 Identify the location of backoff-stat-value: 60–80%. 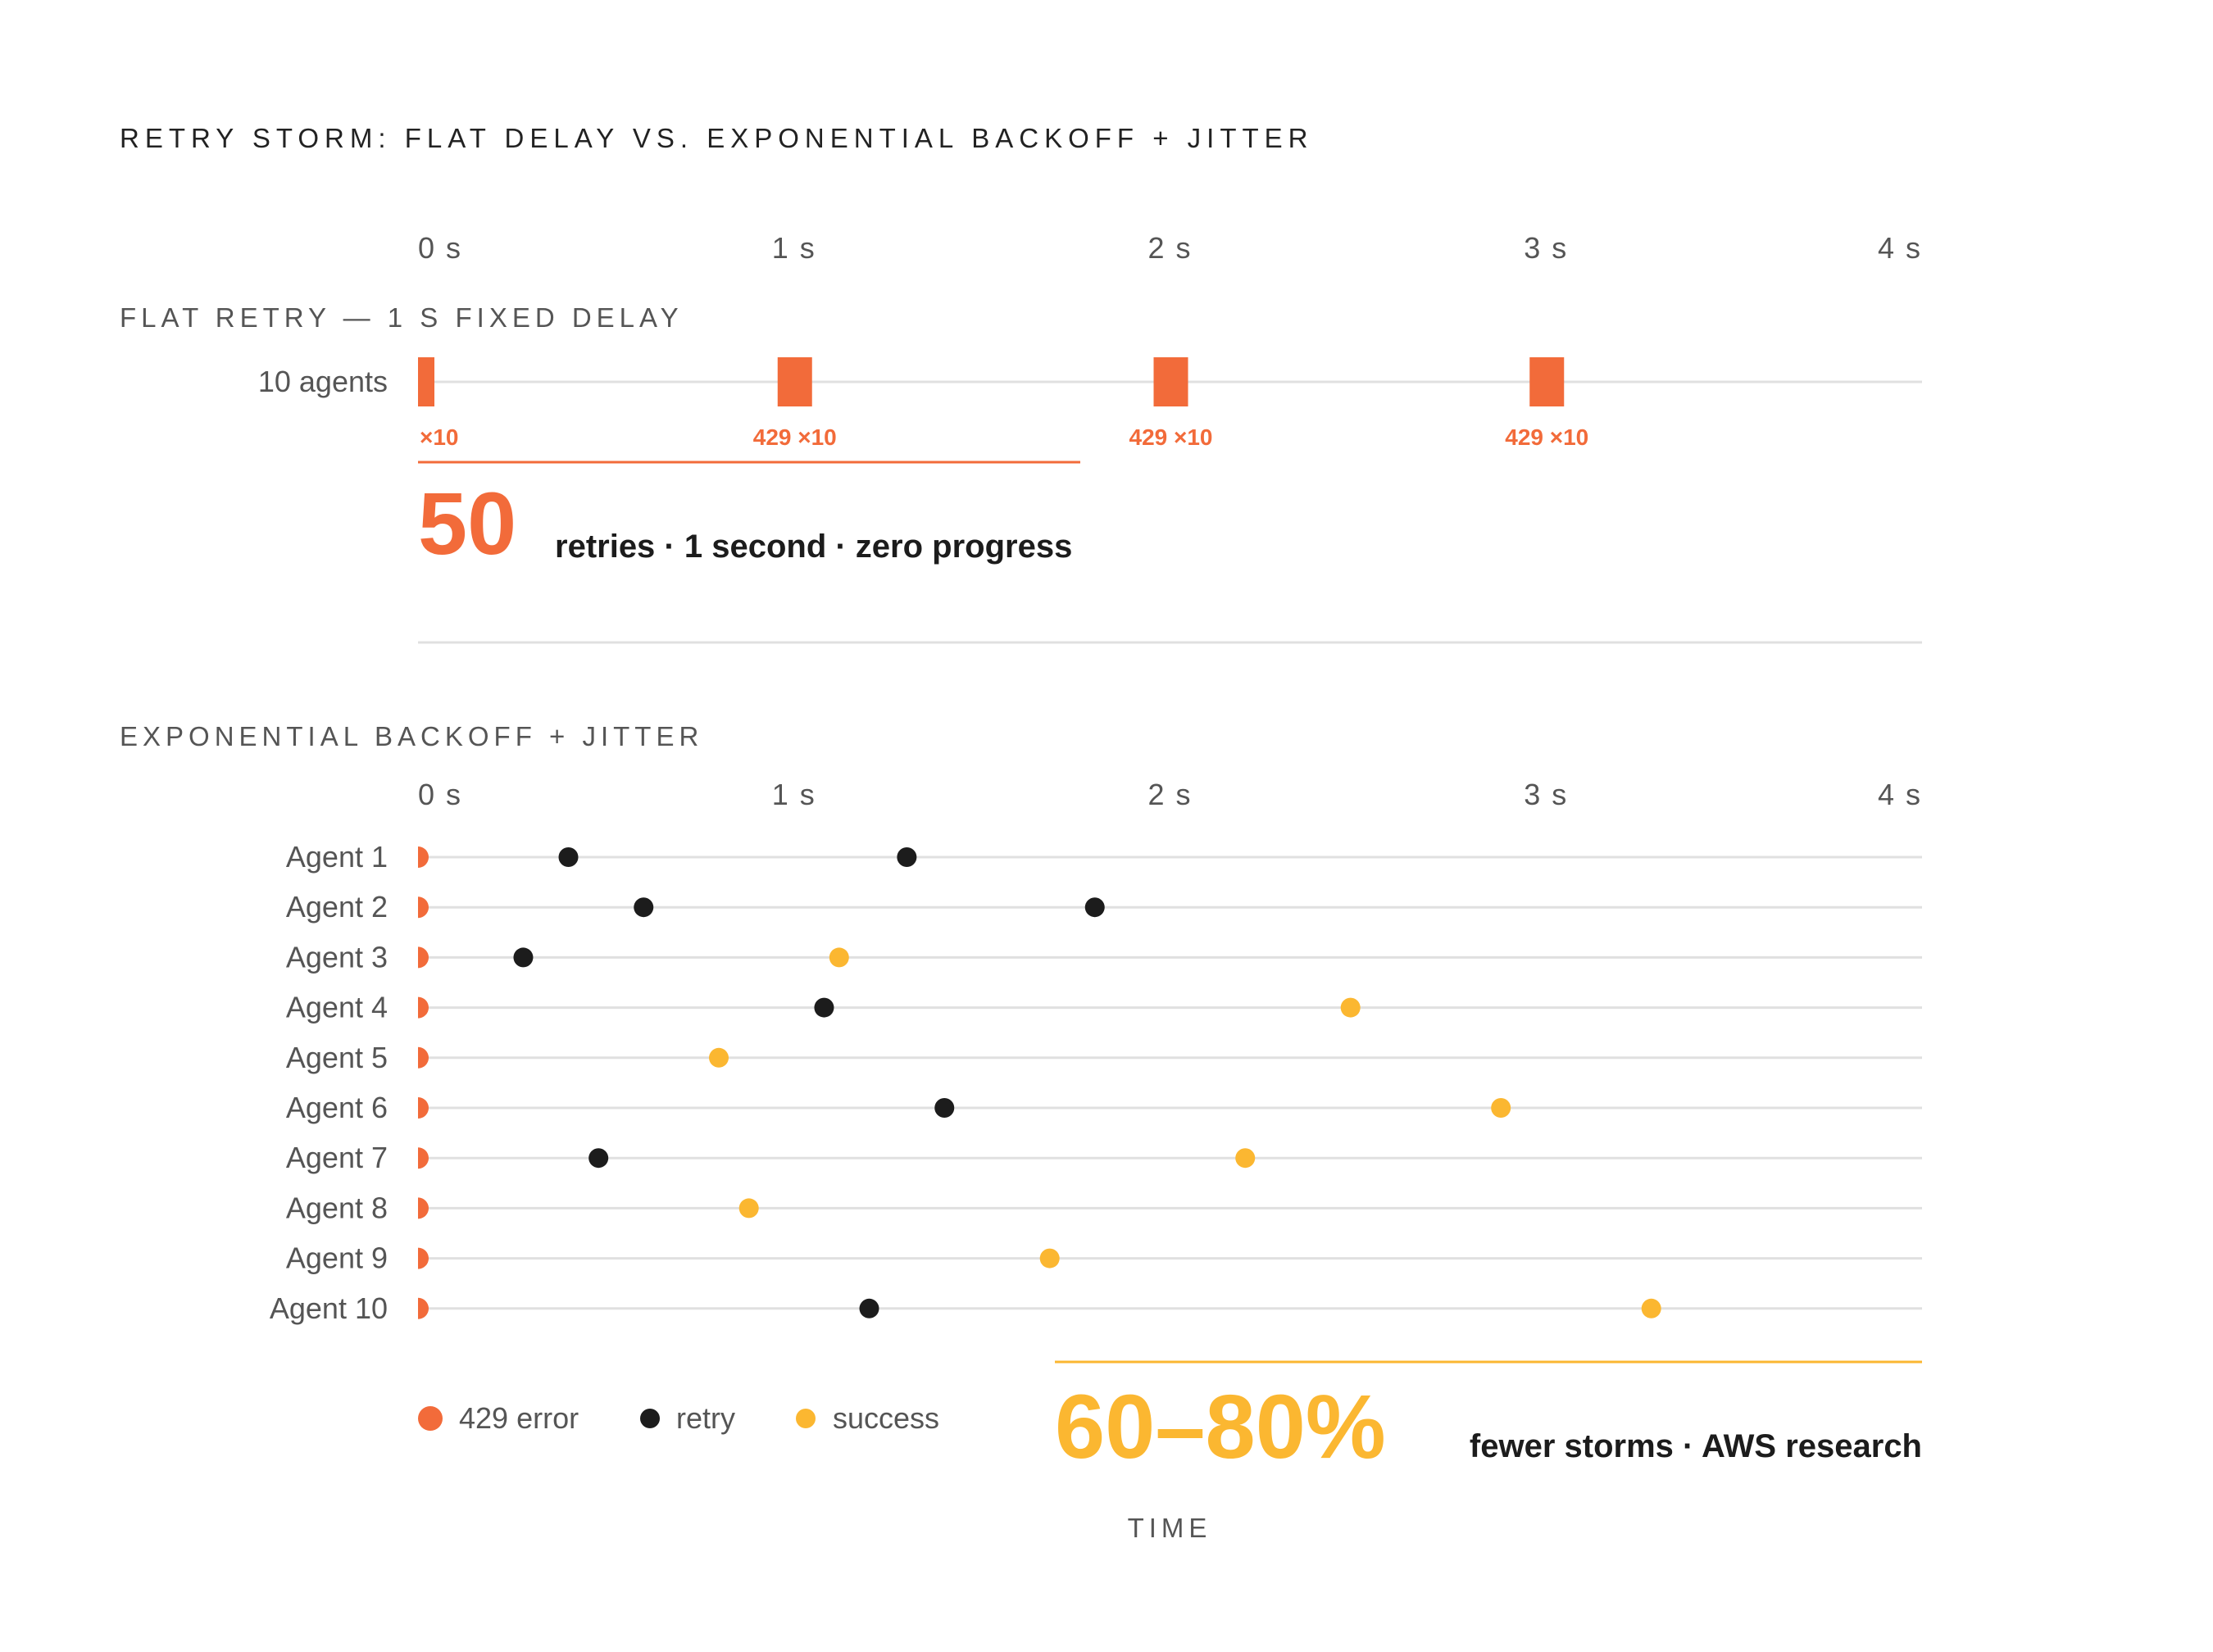
(1220, 1427).